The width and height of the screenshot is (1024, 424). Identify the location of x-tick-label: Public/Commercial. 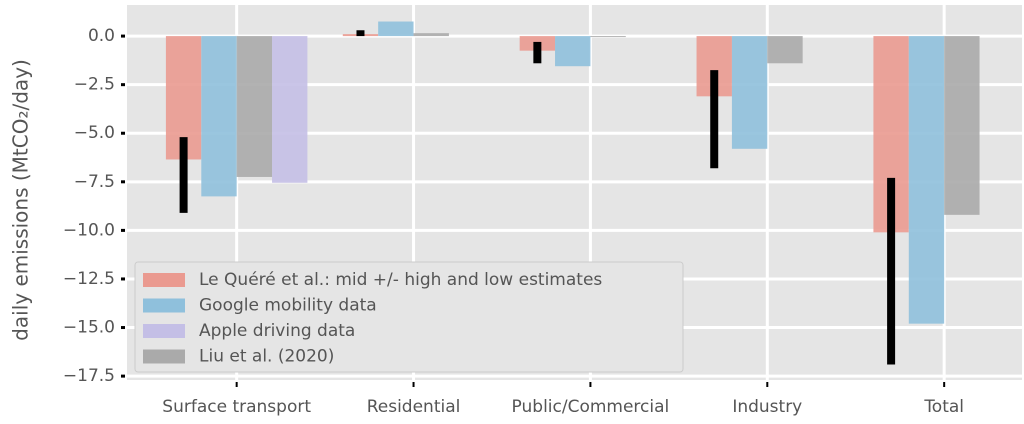
(591, 407).